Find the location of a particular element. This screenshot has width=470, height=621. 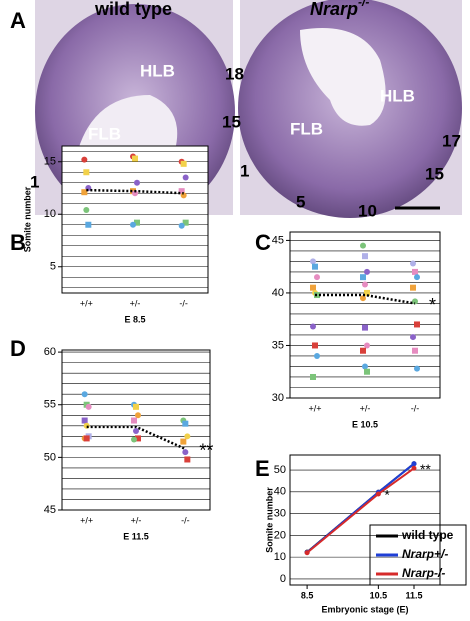

panel-letter: D is located at coordinates (18, 348).